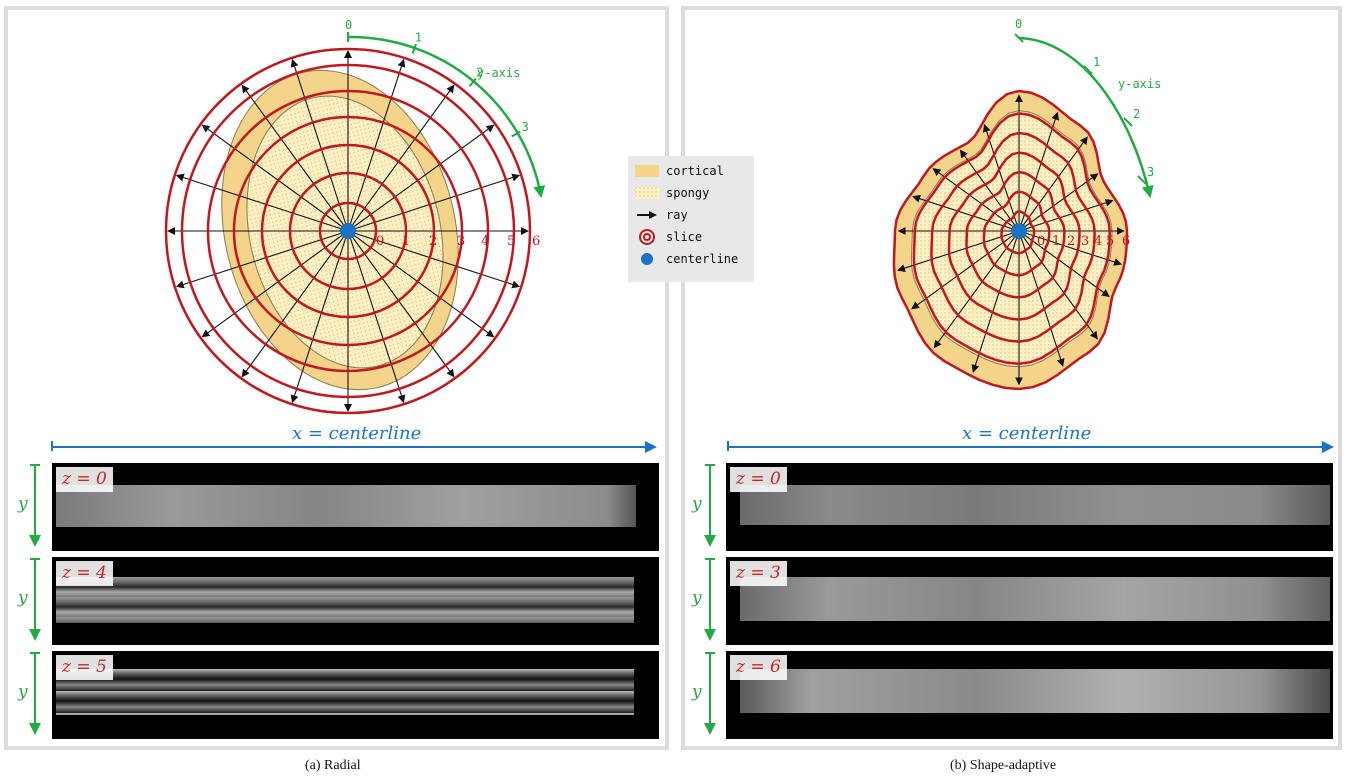 The width and height of the screenshot is (1346, 782). I want to click on centerline-dot-b, so click(1019, 231).